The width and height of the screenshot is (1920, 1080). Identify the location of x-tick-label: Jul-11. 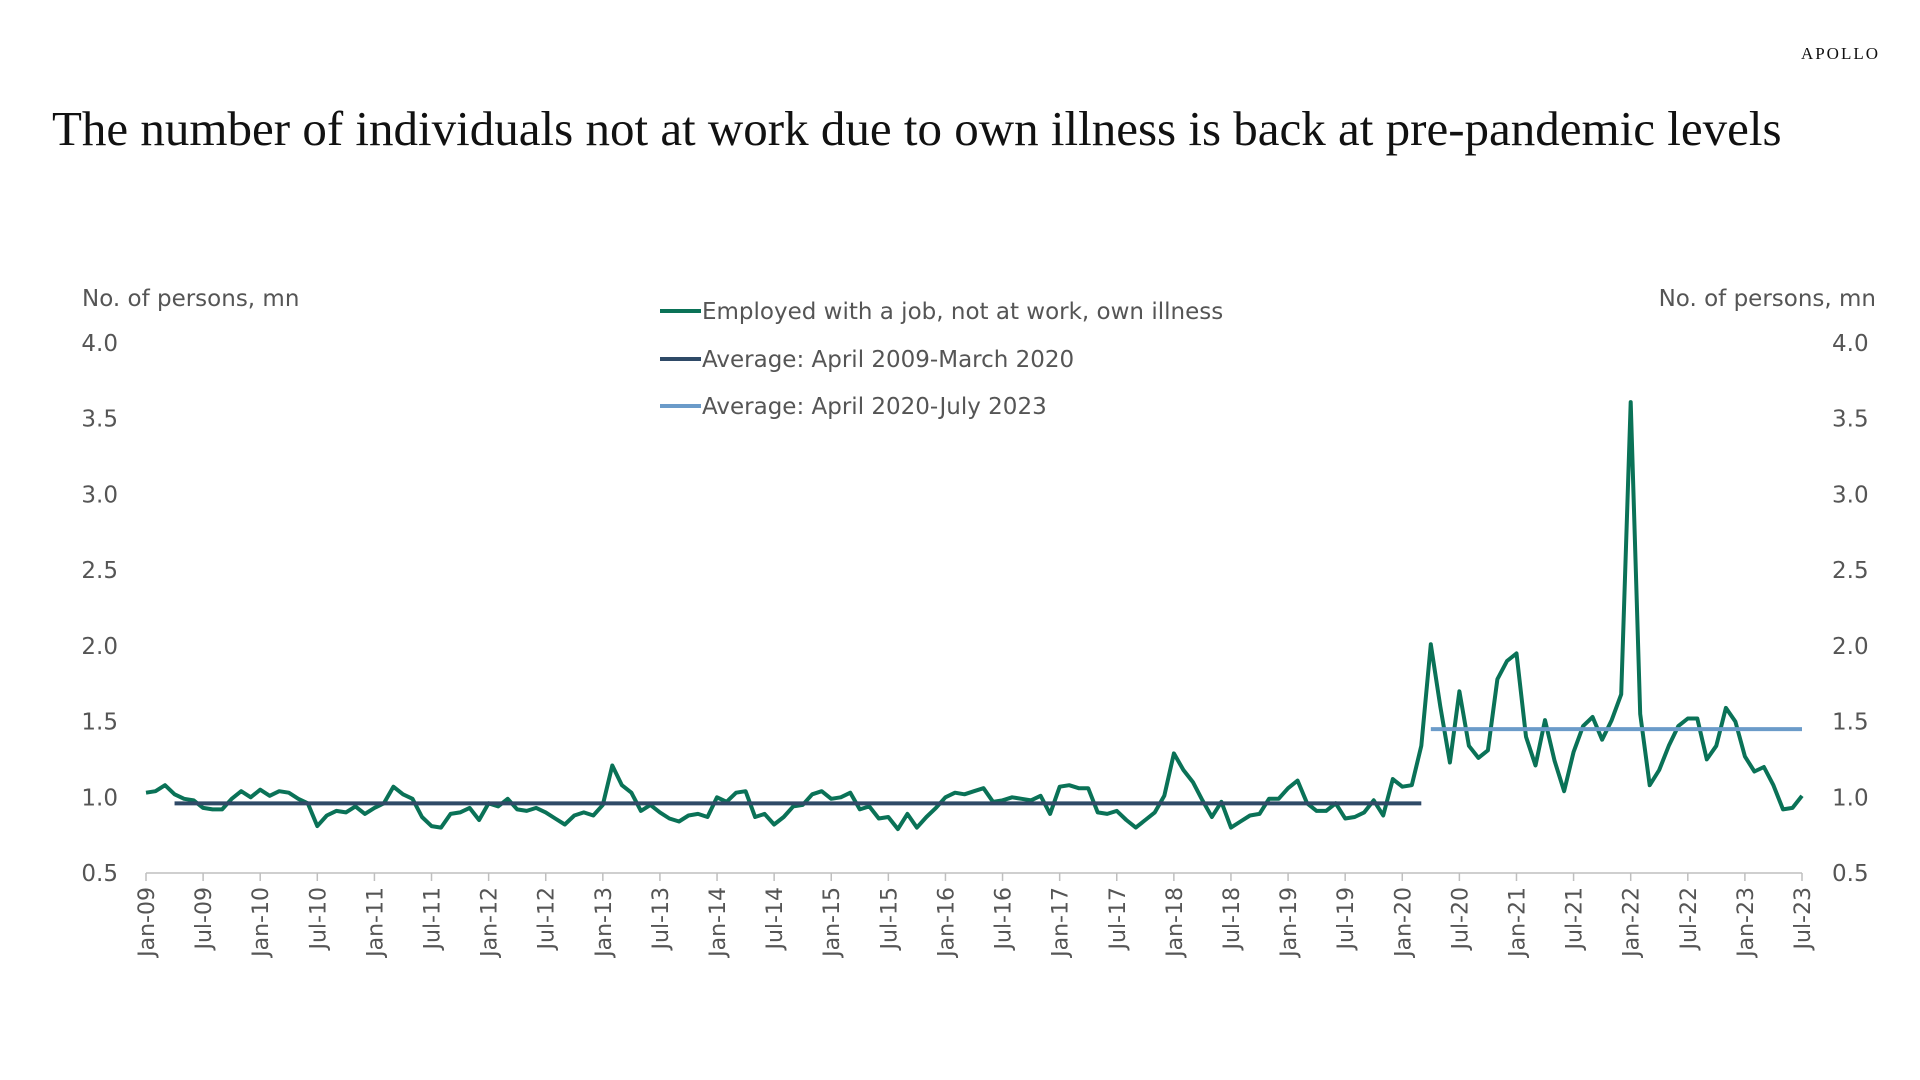
(433, 919).